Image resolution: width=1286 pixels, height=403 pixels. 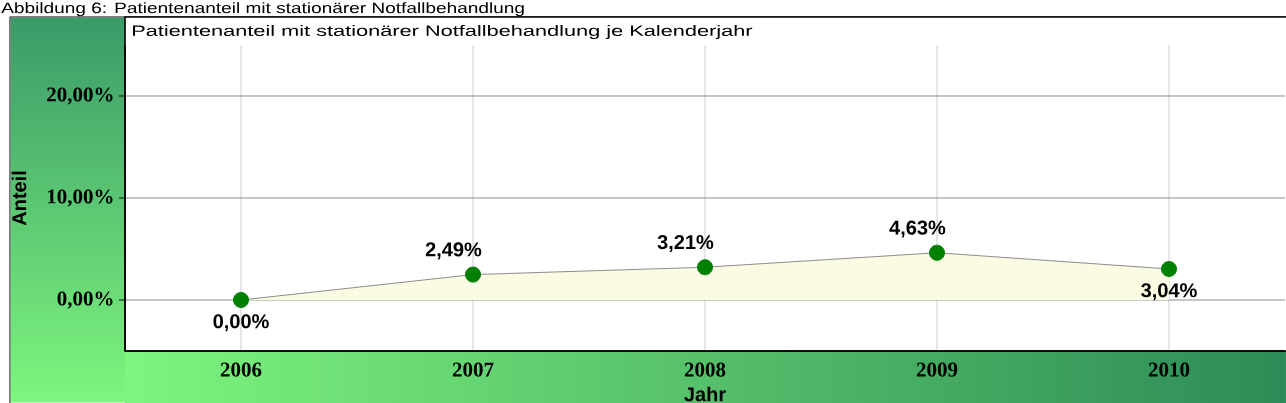 What do you see at coordinates (19, 198) in the screenshot?
I see `y-axis-title: Anteil` at bounding box center [19, 198].